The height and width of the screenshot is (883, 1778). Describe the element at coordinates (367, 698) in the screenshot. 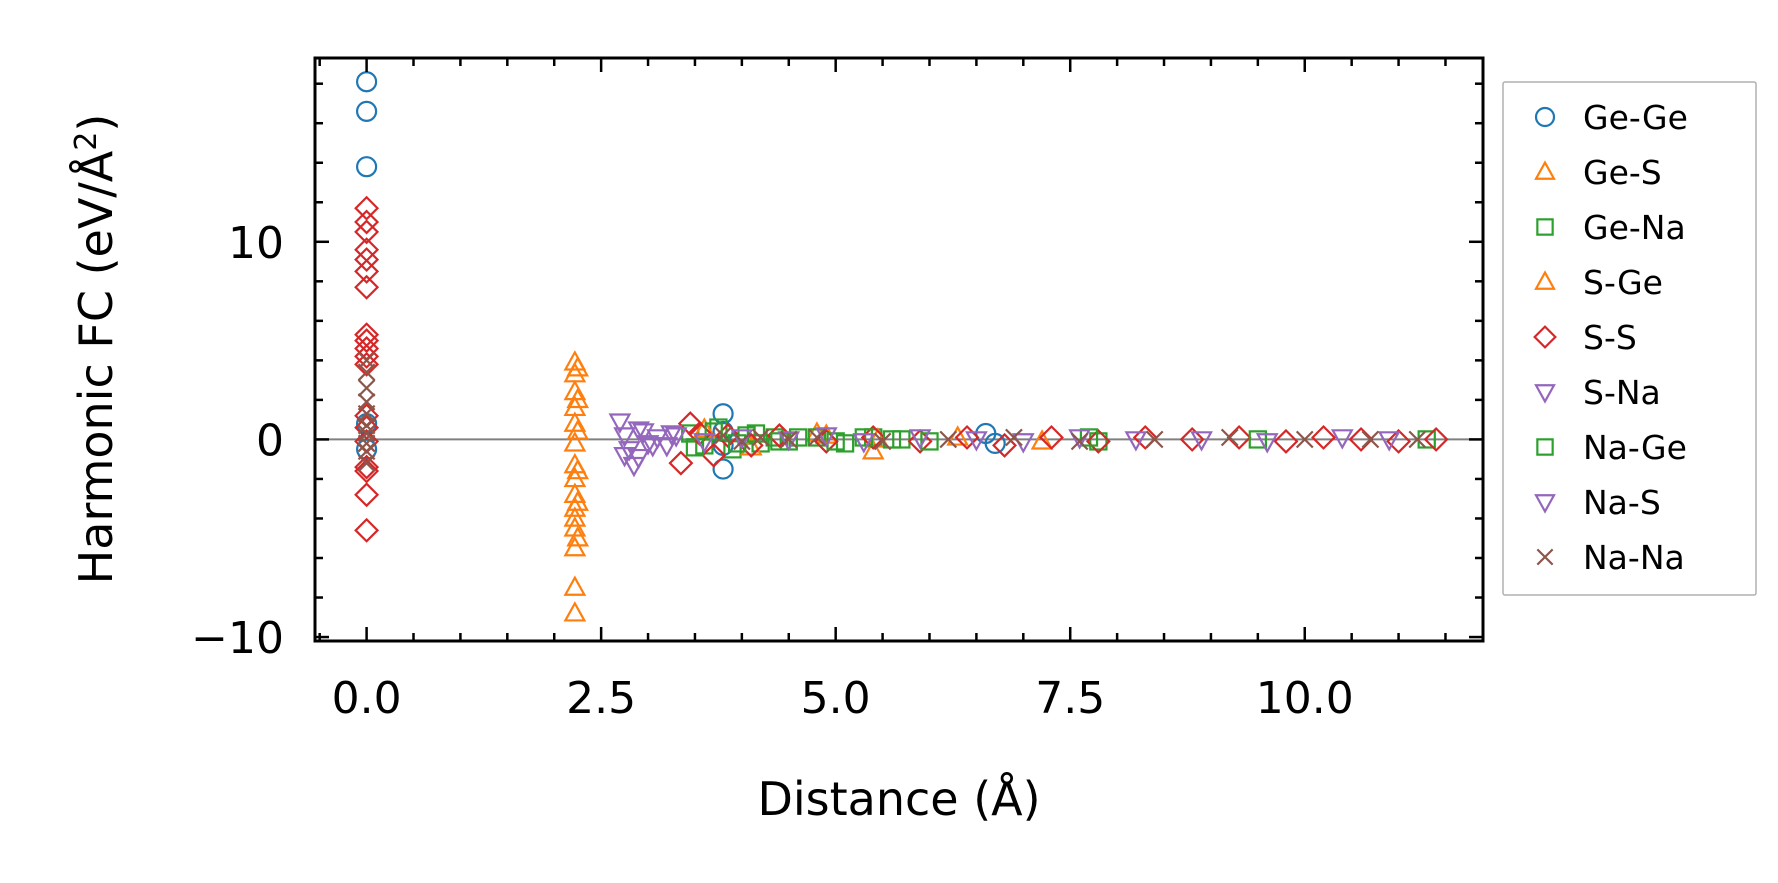

I see `x-tick-label: 0.0` at that location.